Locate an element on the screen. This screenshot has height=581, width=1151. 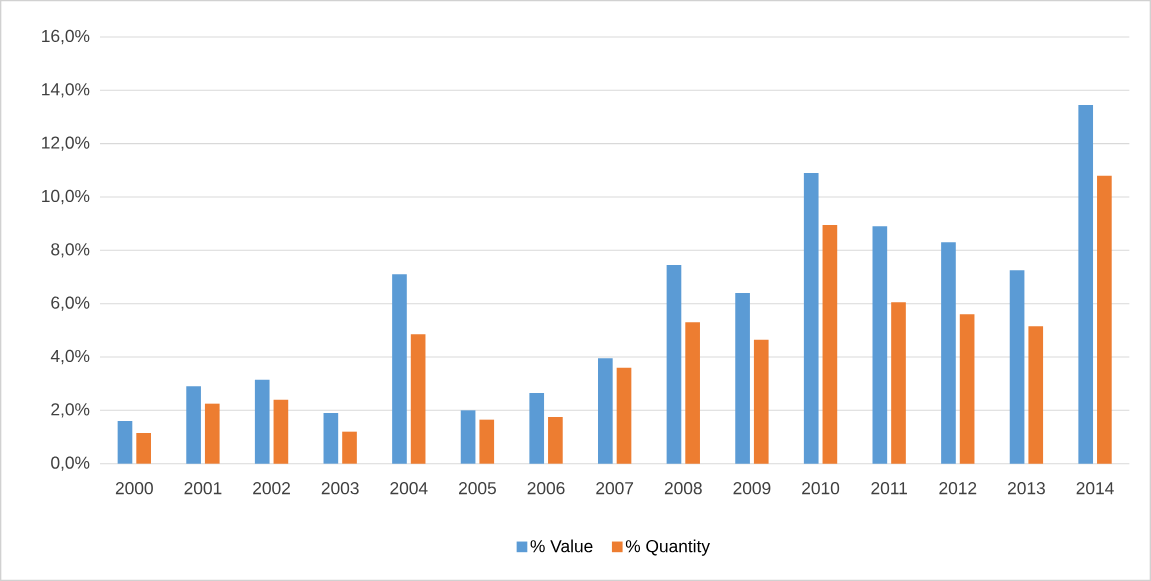
x-tick-label: 2011 is located at coordinates (889, 488).